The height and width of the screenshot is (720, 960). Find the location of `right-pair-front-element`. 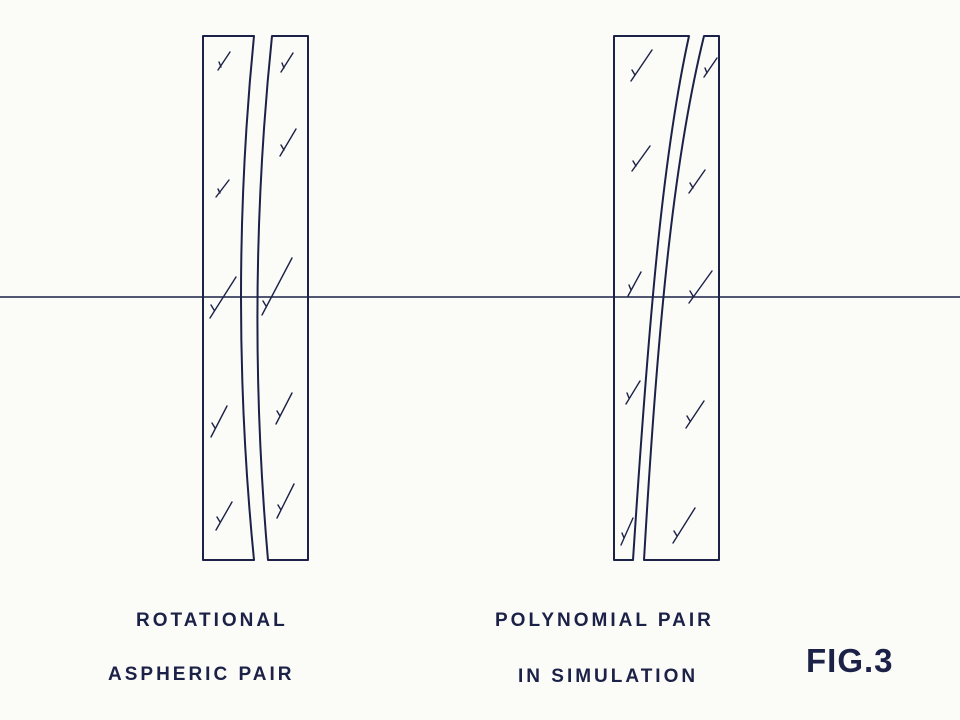

right-pair-front-element is located at coordinates (651, 298).